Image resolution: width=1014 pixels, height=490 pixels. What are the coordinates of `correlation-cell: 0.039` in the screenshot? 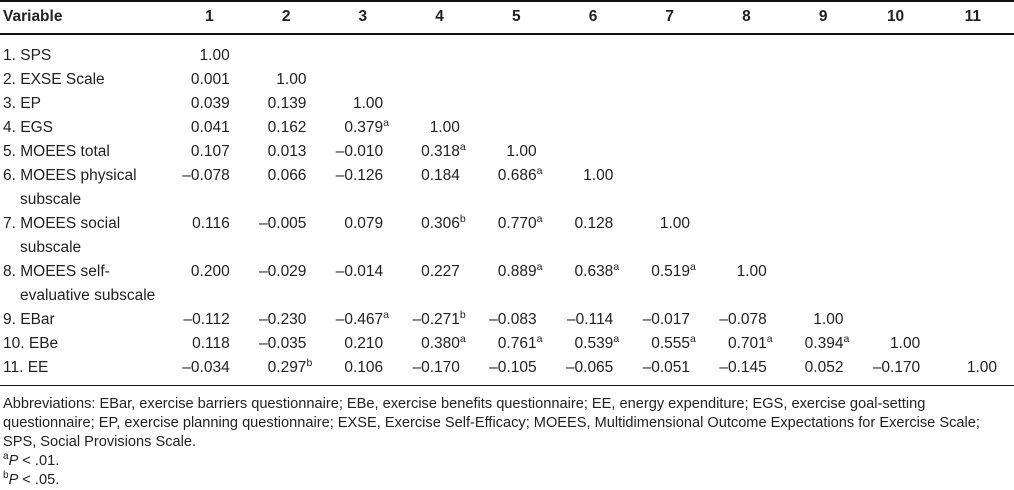 It's located at (208, 104).